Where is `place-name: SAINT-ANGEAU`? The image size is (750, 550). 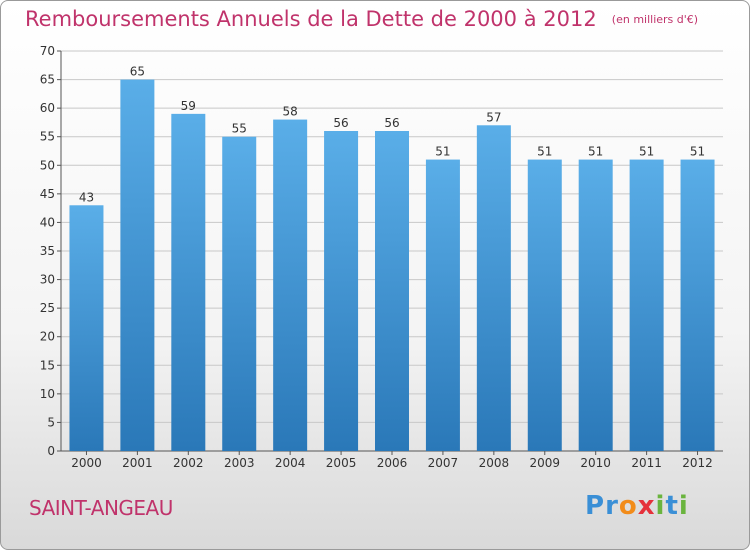
place-name: SAINT-ANGEAU is located at coordinates (101, 508).